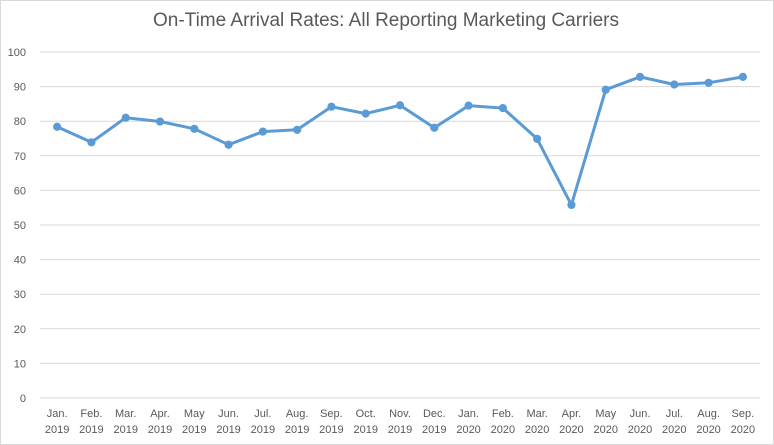 The width and height of the screenshot is (774, 445). I want to click on x-tick-label: Dec. 2019, so click(434, 422).